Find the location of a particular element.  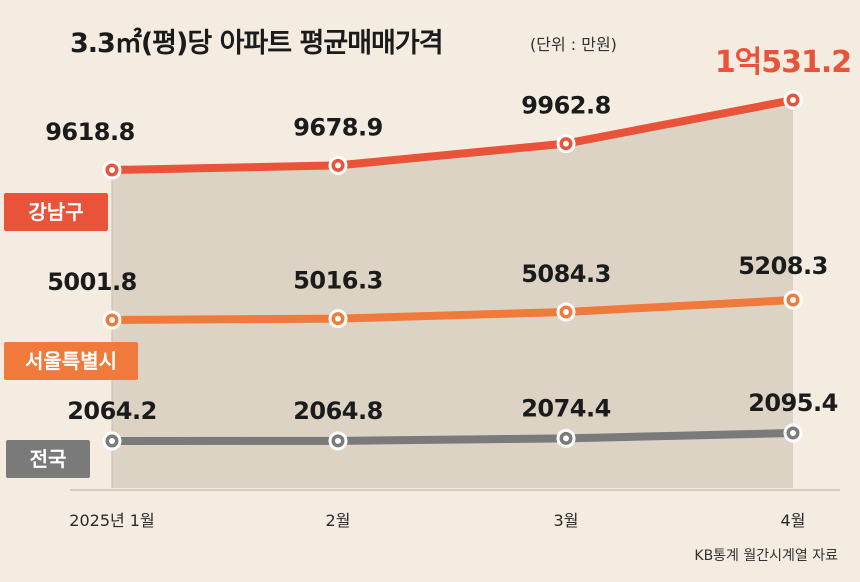

data-label: 5208.3 is located at coordinates (783, 266).